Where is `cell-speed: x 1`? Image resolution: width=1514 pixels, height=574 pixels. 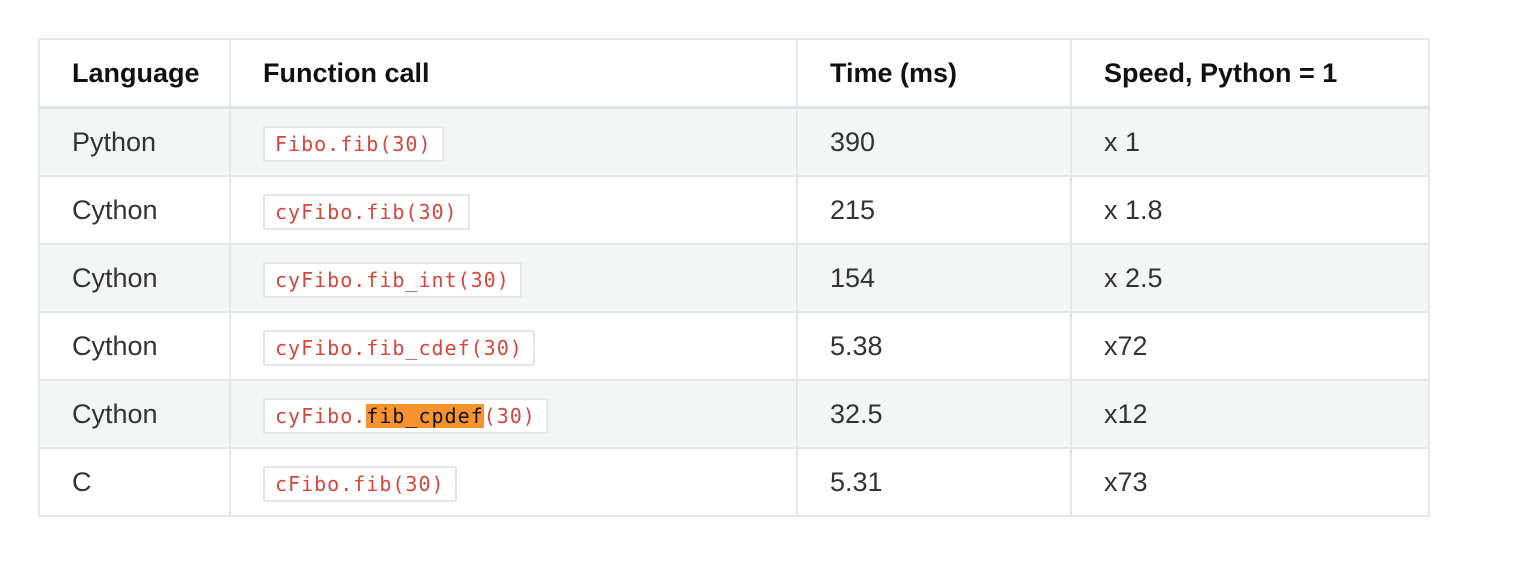 cell-speed: x 1 is located at coordinates (1250, 141).